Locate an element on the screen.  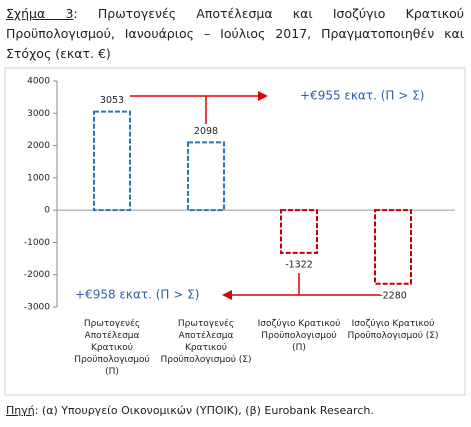
figure-label: Σχήμα 3 is located at coordinates (40, 13).